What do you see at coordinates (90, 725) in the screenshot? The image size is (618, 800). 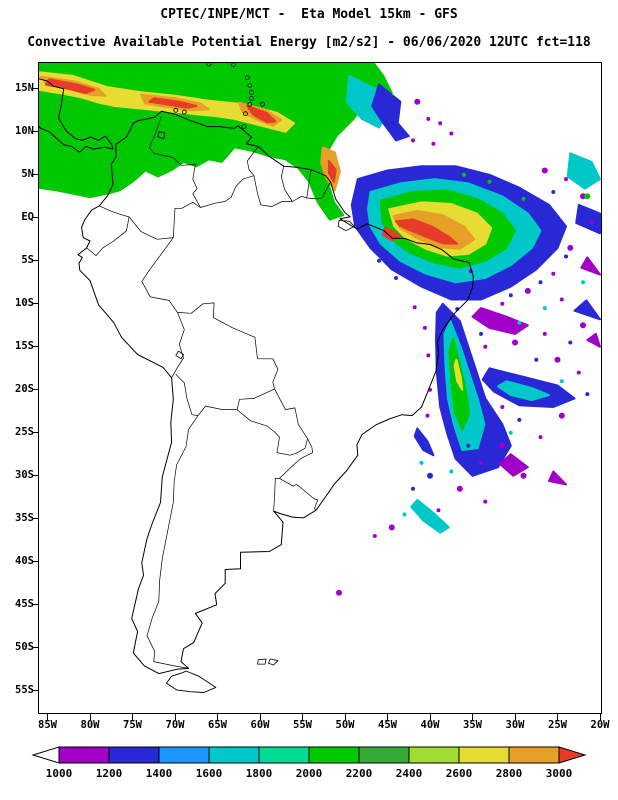 I see `lon-tick-label: 80W` at bounding box center [90, 725].